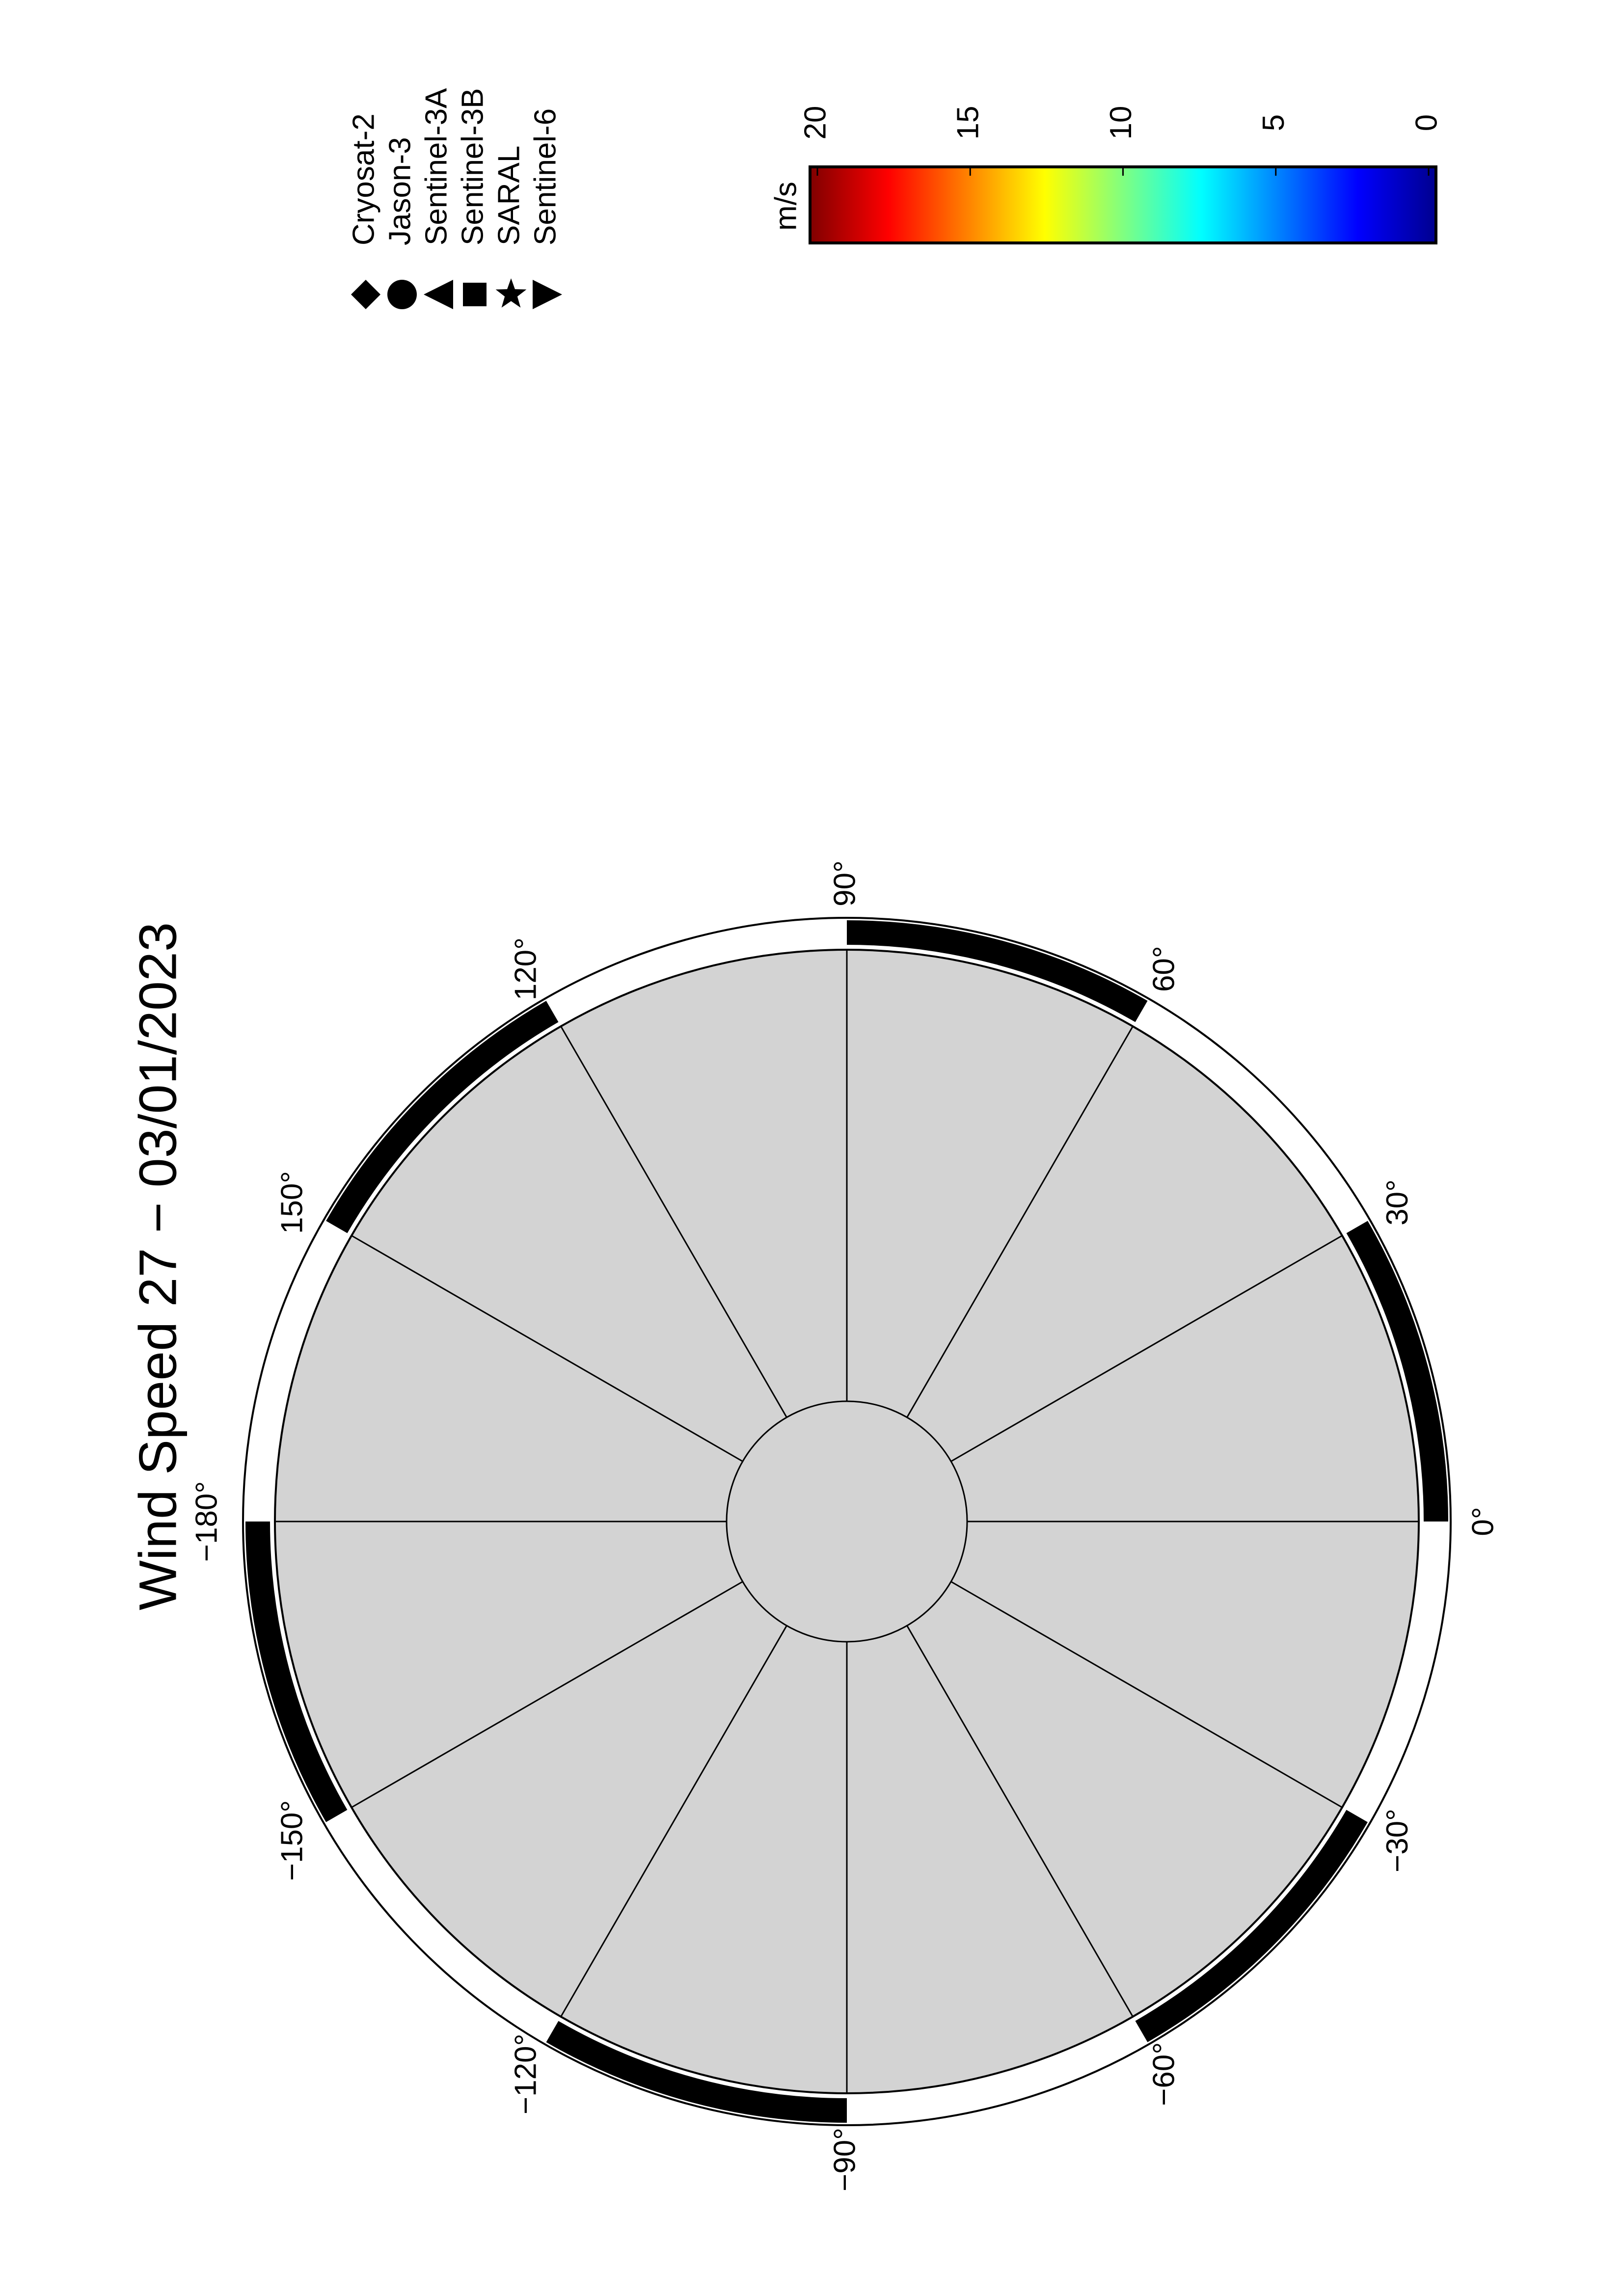  What do you see at coordinates (436, 166) in the screenshot?
I see `legend-label: Sentinel-3A` at bounding box center [436, 166].